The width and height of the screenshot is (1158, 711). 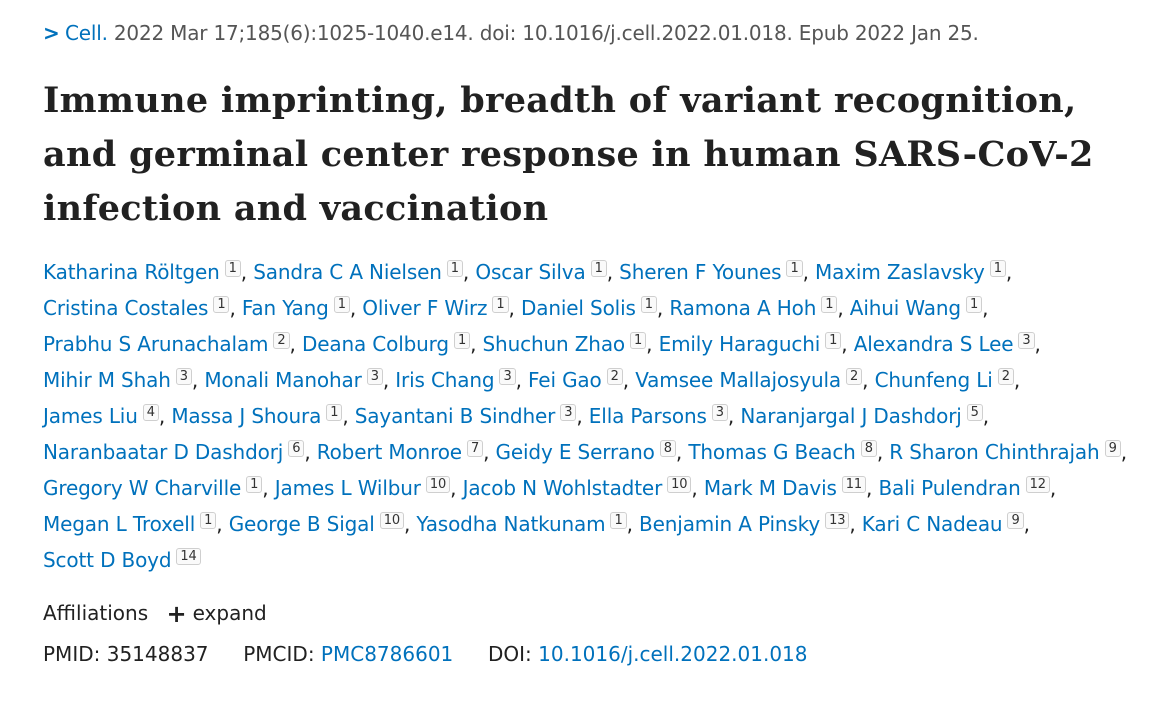 I want to click on author-name-link: Daniel Solis, so click(x=578, y=308).